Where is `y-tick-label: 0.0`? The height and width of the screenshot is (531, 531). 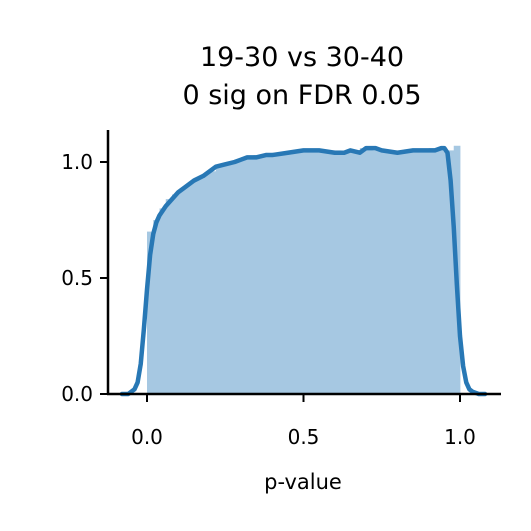 y-tick-label: 0.0 is located at coordinates (77, 394).